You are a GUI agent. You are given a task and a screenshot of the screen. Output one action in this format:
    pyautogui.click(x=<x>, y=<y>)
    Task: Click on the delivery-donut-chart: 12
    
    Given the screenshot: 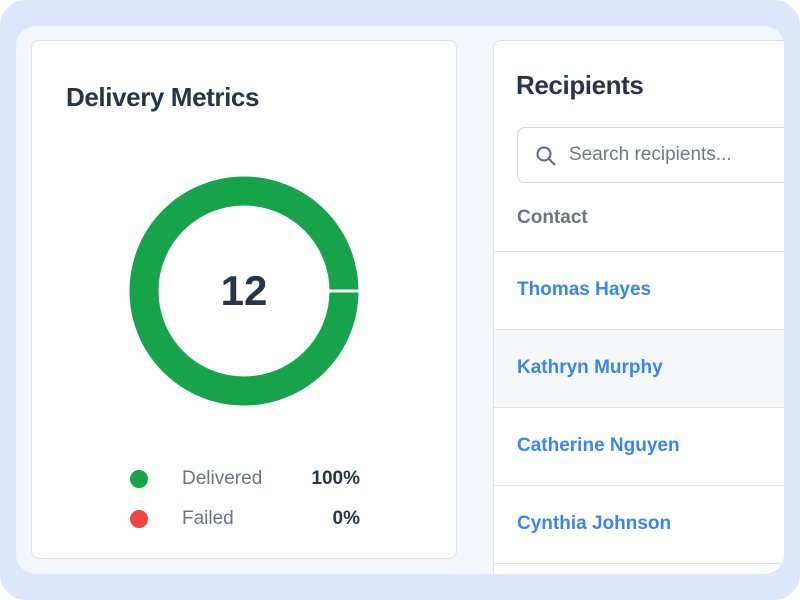 What is the action you would take?
    pyautogui.click(x=244, y=291)
    